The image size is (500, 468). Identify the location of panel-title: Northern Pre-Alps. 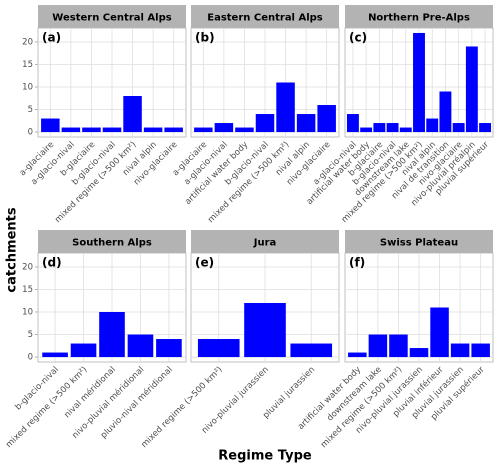
(419, 18).